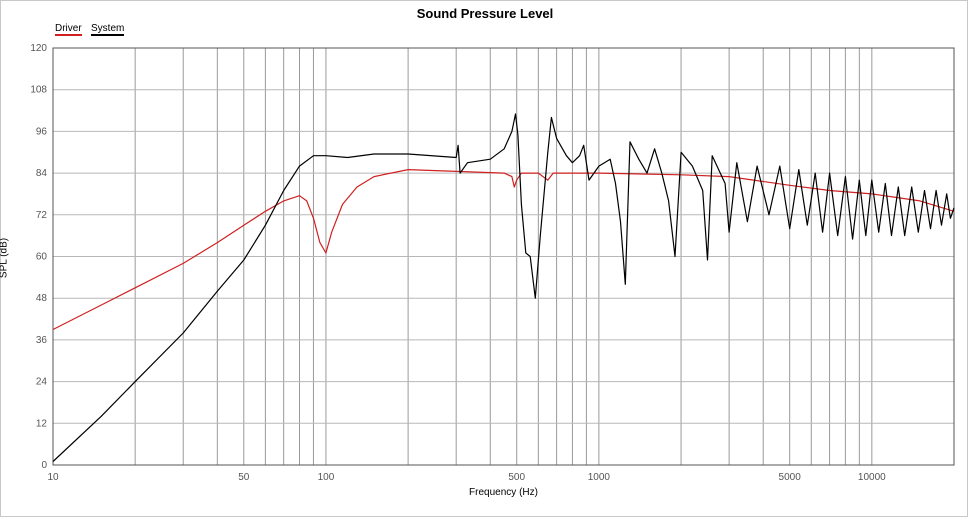 The height and width of the screenshot is (519, 970). I want to click on y-tick-label-1: 12, so click(42, 423).